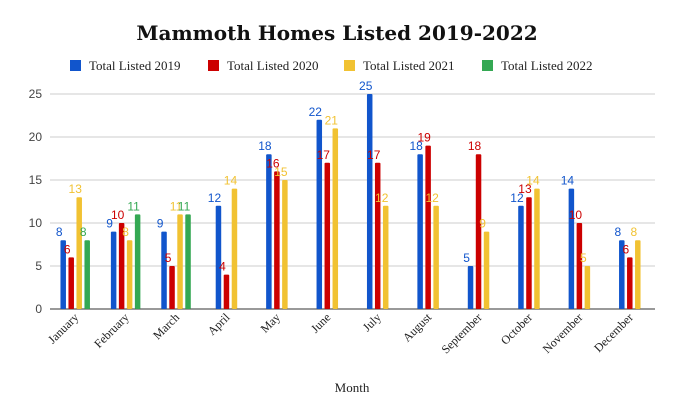 This screenshot has width=674, height=417. What do you see at coordinates (135, 65) in the screenshot?
I see `legend-label: Total Listed 2019` at bounding box center [135, 65].